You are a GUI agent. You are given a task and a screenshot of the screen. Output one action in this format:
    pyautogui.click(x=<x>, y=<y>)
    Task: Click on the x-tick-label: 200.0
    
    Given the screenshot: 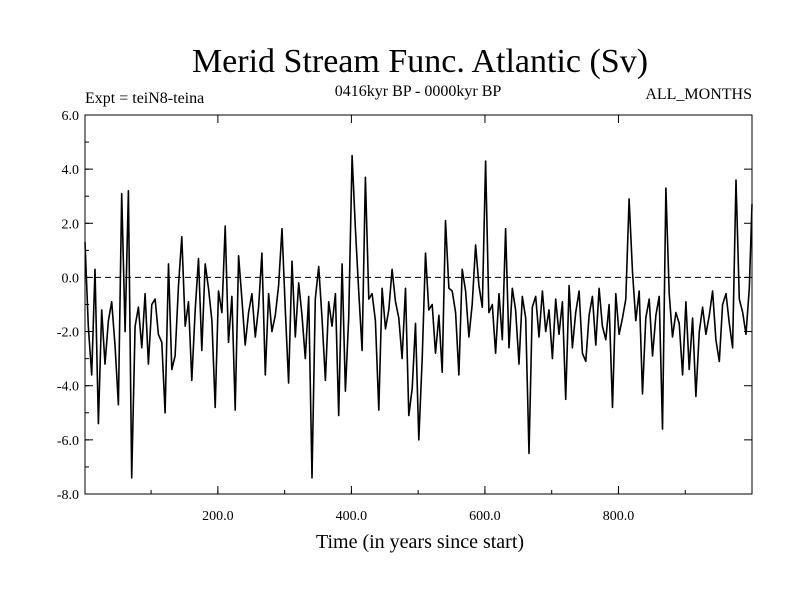 What is the action you would take?
    pyautogui.click(x=218, y=516)
    